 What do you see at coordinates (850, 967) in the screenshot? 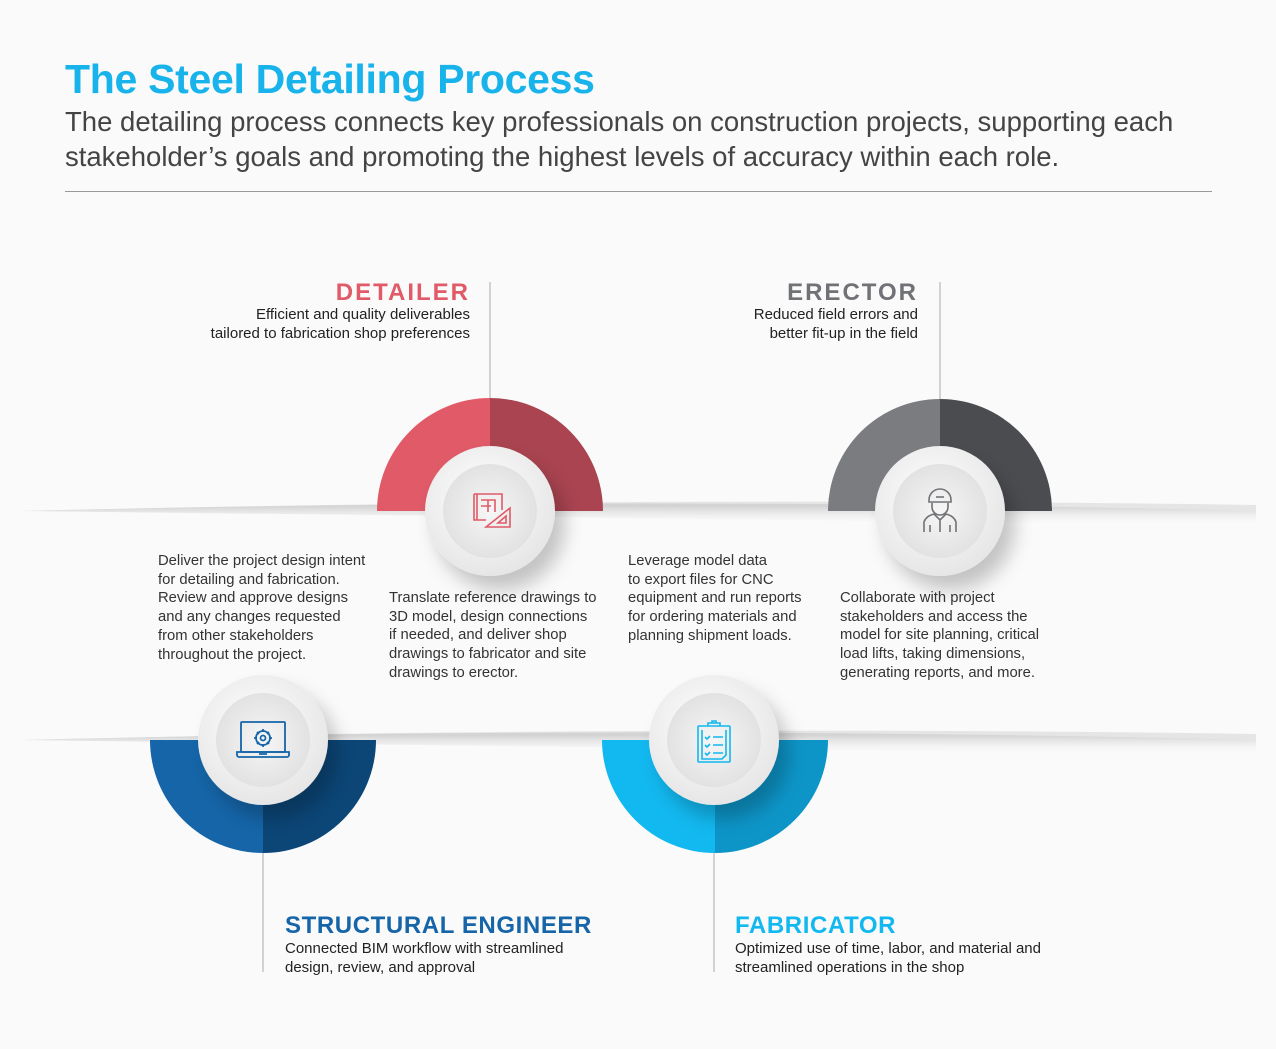
I see `fabricator-tagline-line-2: streamlined operations in the shop` at bounding box center [850, 967].